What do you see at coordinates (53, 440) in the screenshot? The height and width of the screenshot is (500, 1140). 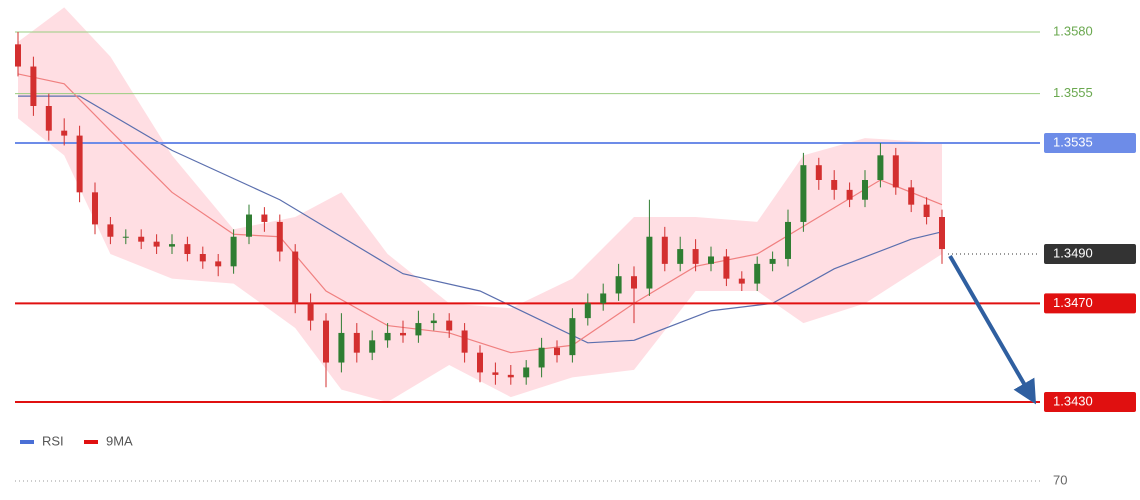 I see `legend-label: RSI` at bounding box center [53, 440].